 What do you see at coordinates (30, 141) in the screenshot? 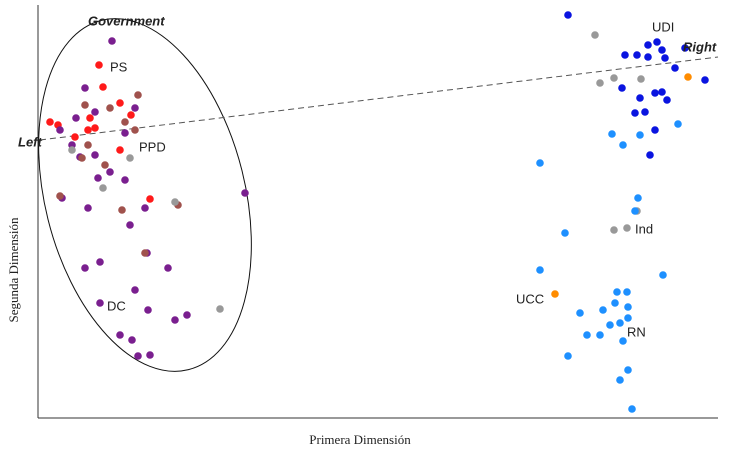
I see `annotation: Left` at bounding box center [30, 141].